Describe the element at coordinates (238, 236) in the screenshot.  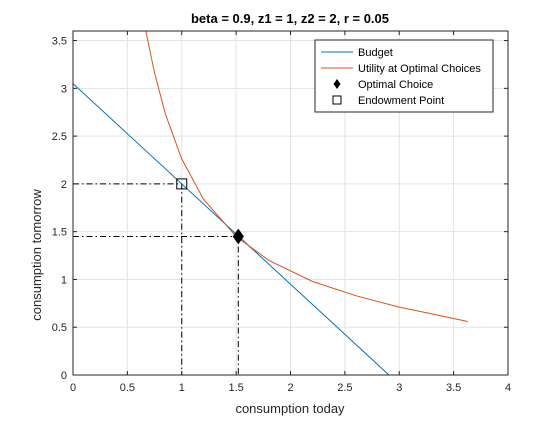
I see `optimal-choice-point` at that location.